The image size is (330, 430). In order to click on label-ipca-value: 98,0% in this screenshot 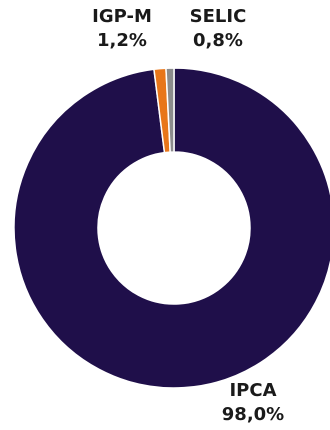, I will do `click(253, 414)`.